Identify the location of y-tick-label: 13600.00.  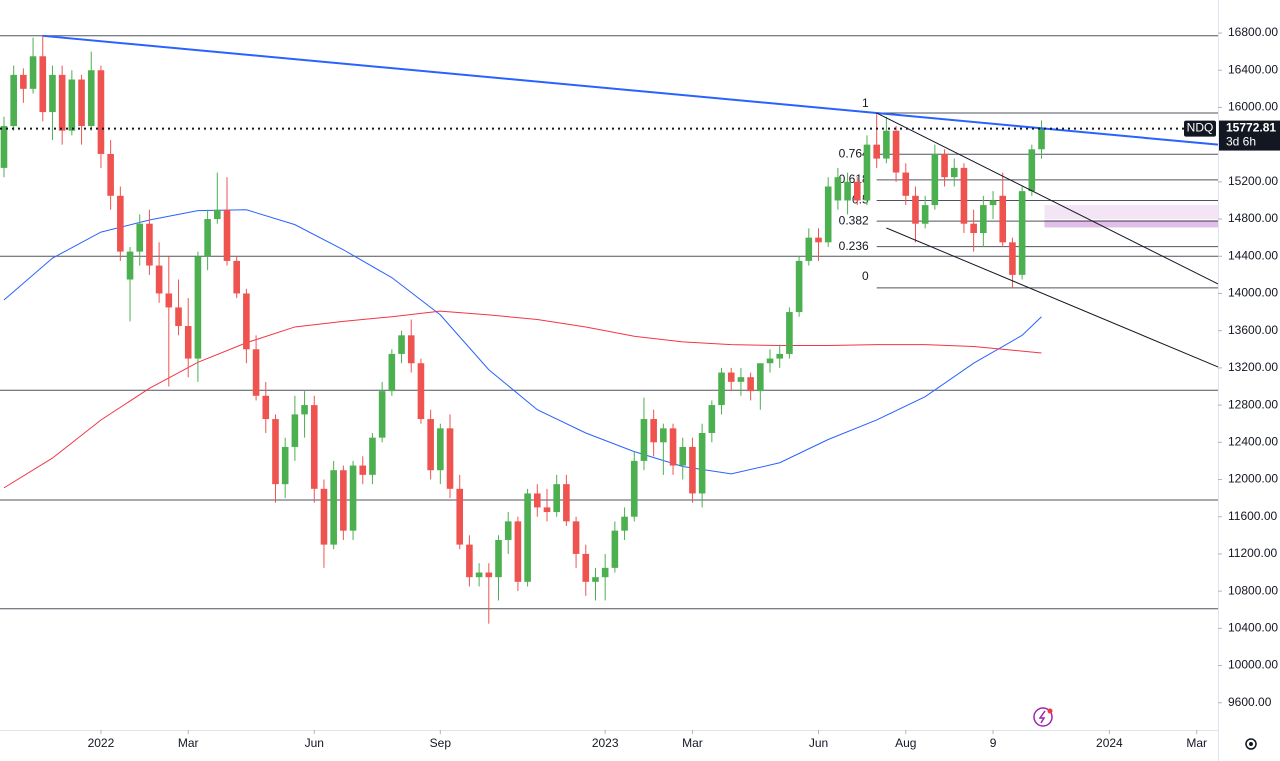
(1253, 330).